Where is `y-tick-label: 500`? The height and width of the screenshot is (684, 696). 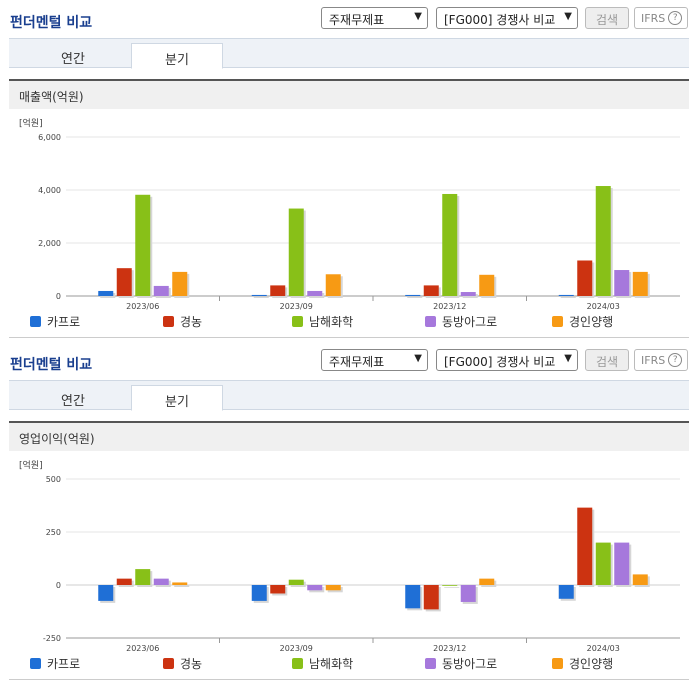
y-tick-label: 500 is located at coordinates (53, 479).